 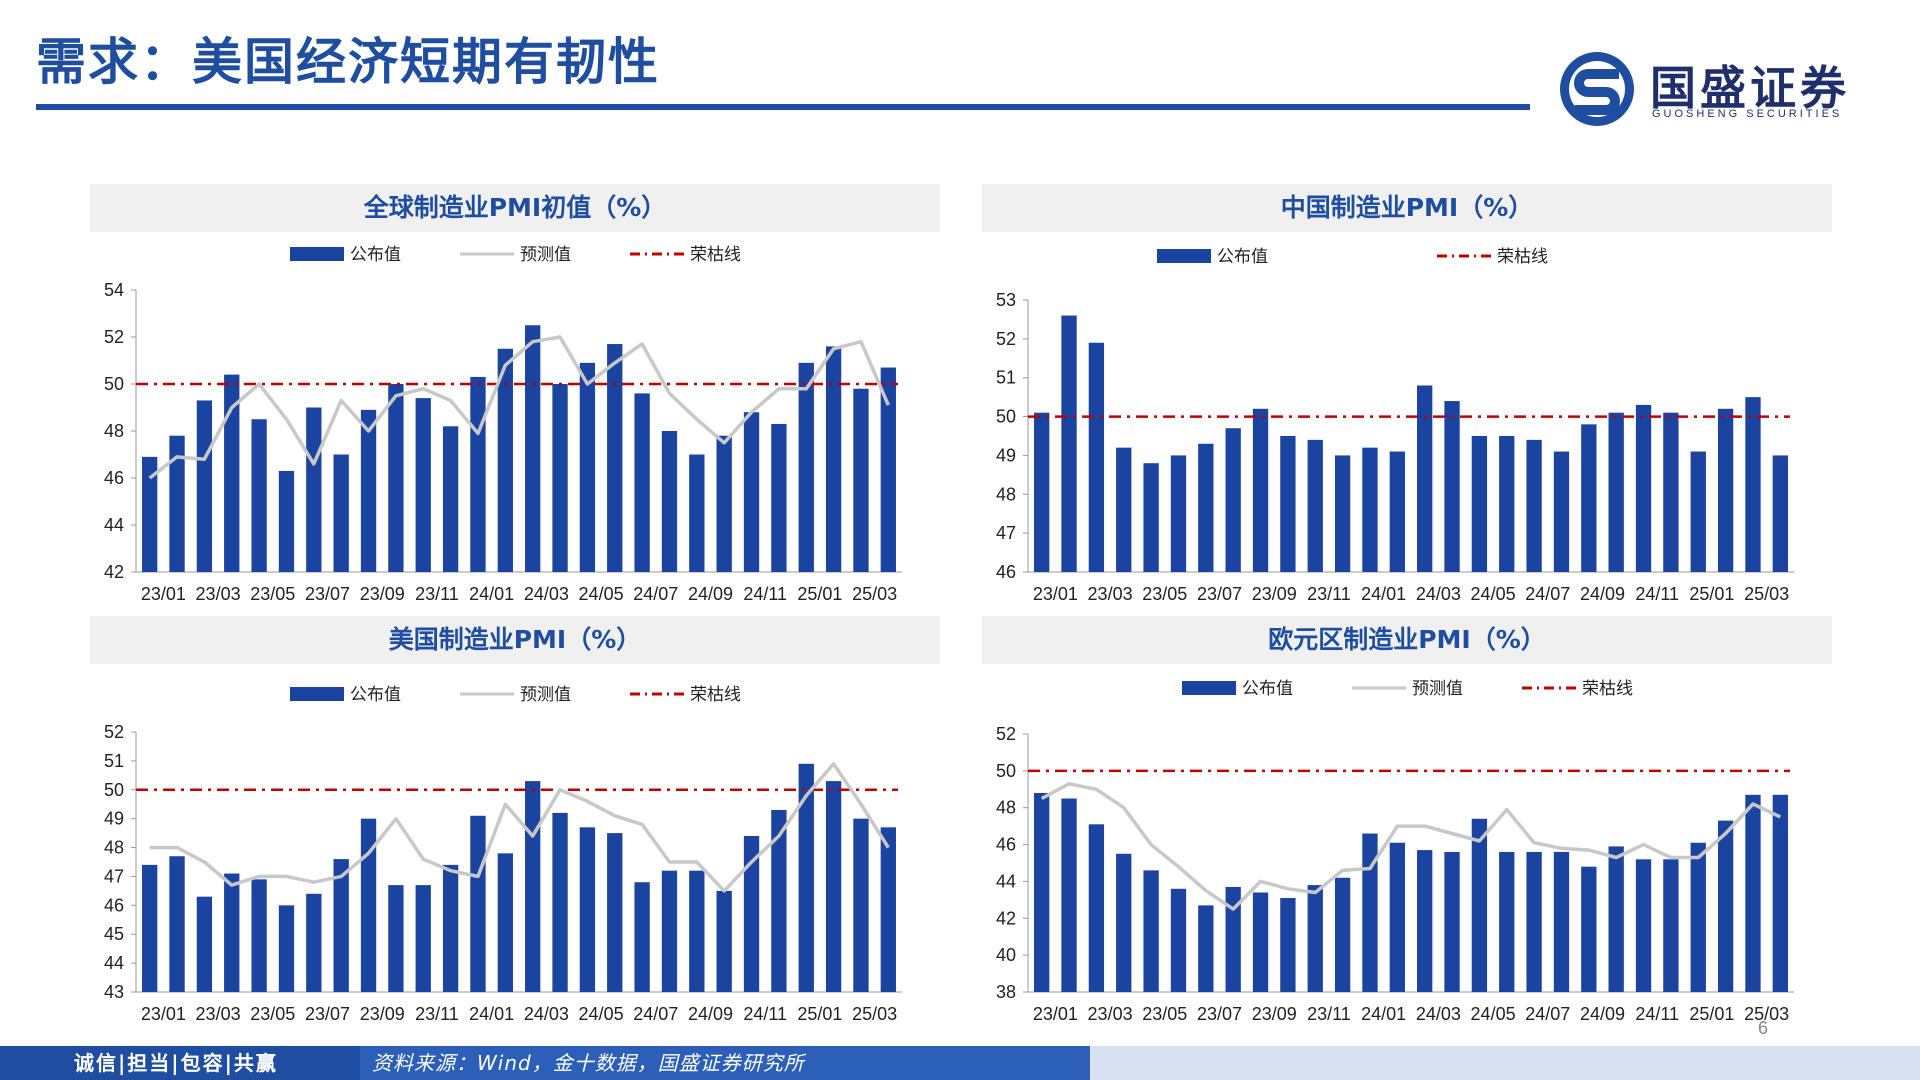 What do you see at coordinates (1723, 90) in the screenshot?
I see `company-logo: 国盛证券 GUOSHENG SECURITIES` at bounding box center [1723, 90].